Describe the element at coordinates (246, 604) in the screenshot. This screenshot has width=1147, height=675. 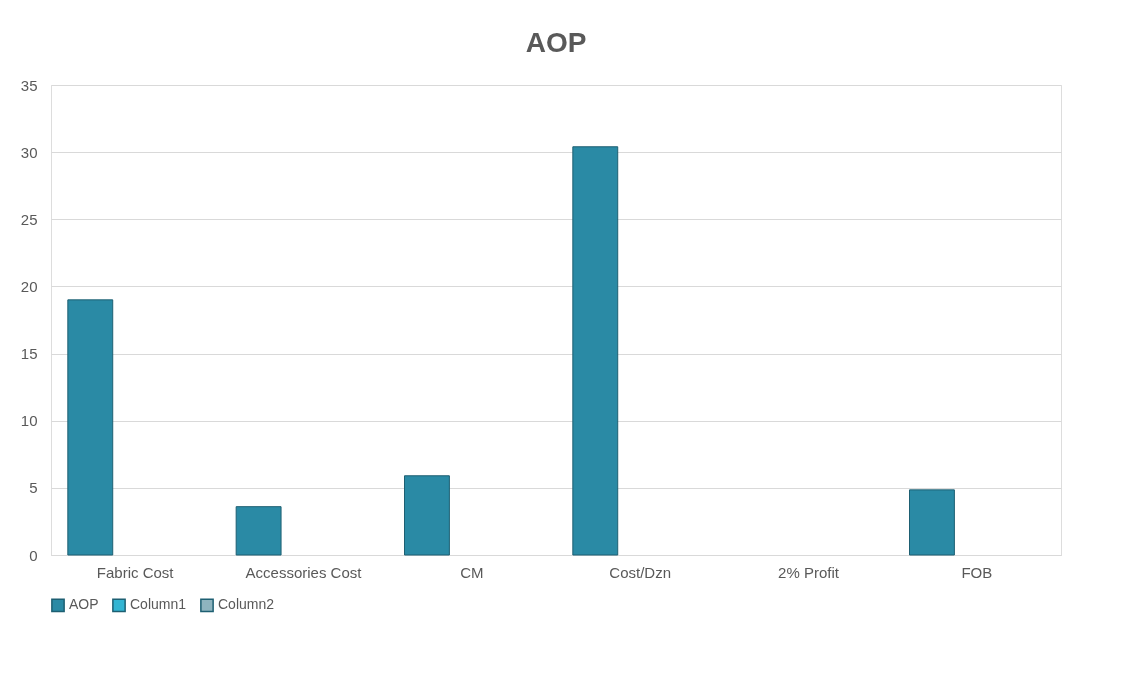
I see `legend-label: Column2` at that location.